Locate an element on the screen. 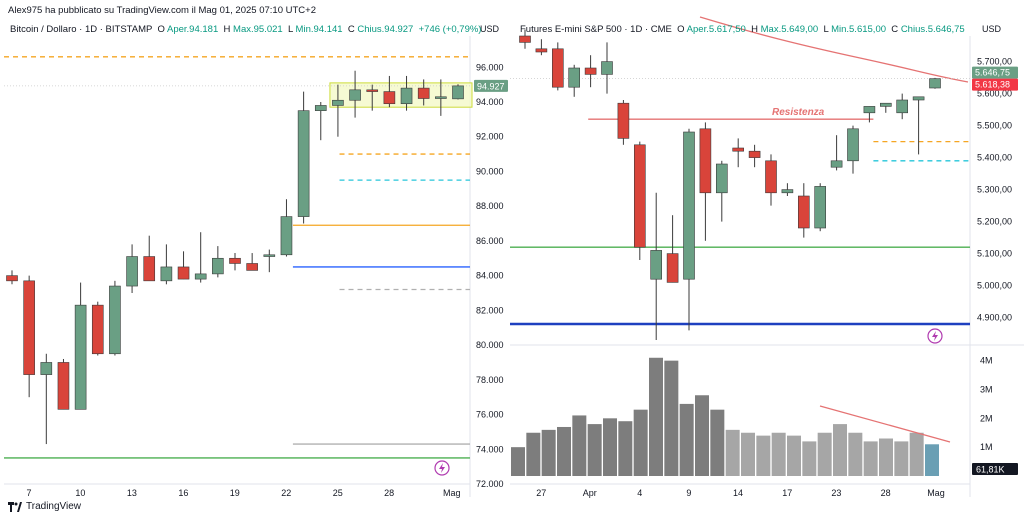 The height and width of the screenshot is (519, 1024). left-last-price-tag is located at coordinates (491, 85).